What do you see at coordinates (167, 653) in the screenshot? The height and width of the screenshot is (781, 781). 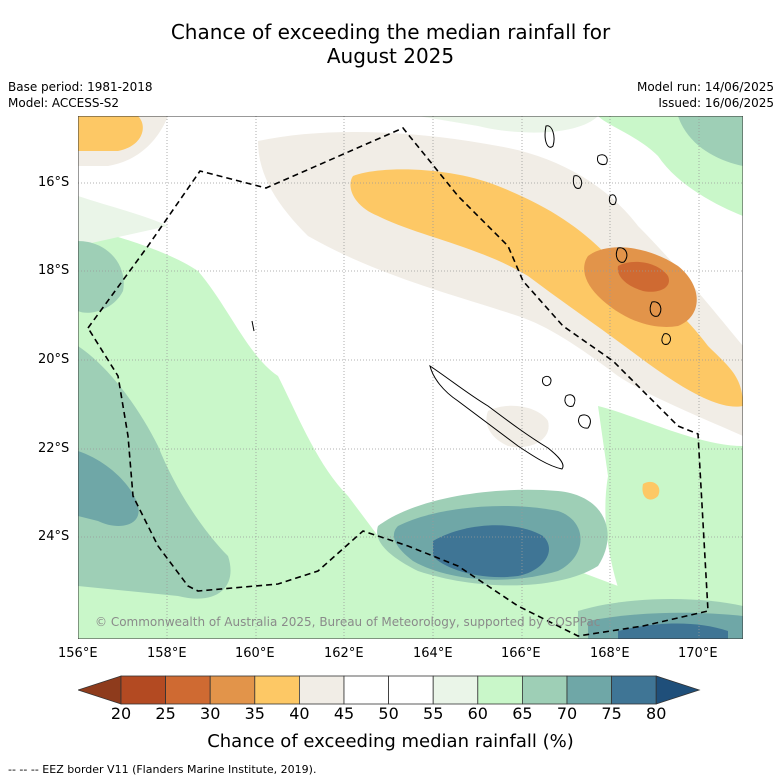 I see `lon-label-158e: 158°E` at bounding box center [167, 653].